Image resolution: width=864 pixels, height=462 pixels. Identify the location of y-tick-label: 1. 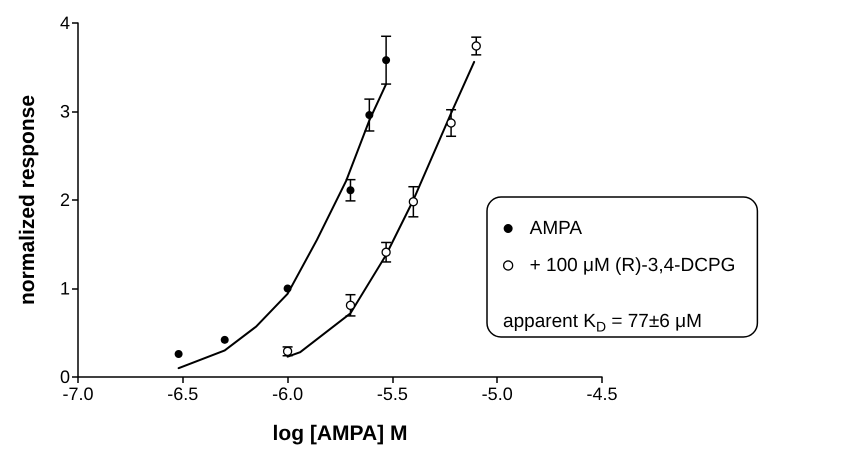
(65, 288).